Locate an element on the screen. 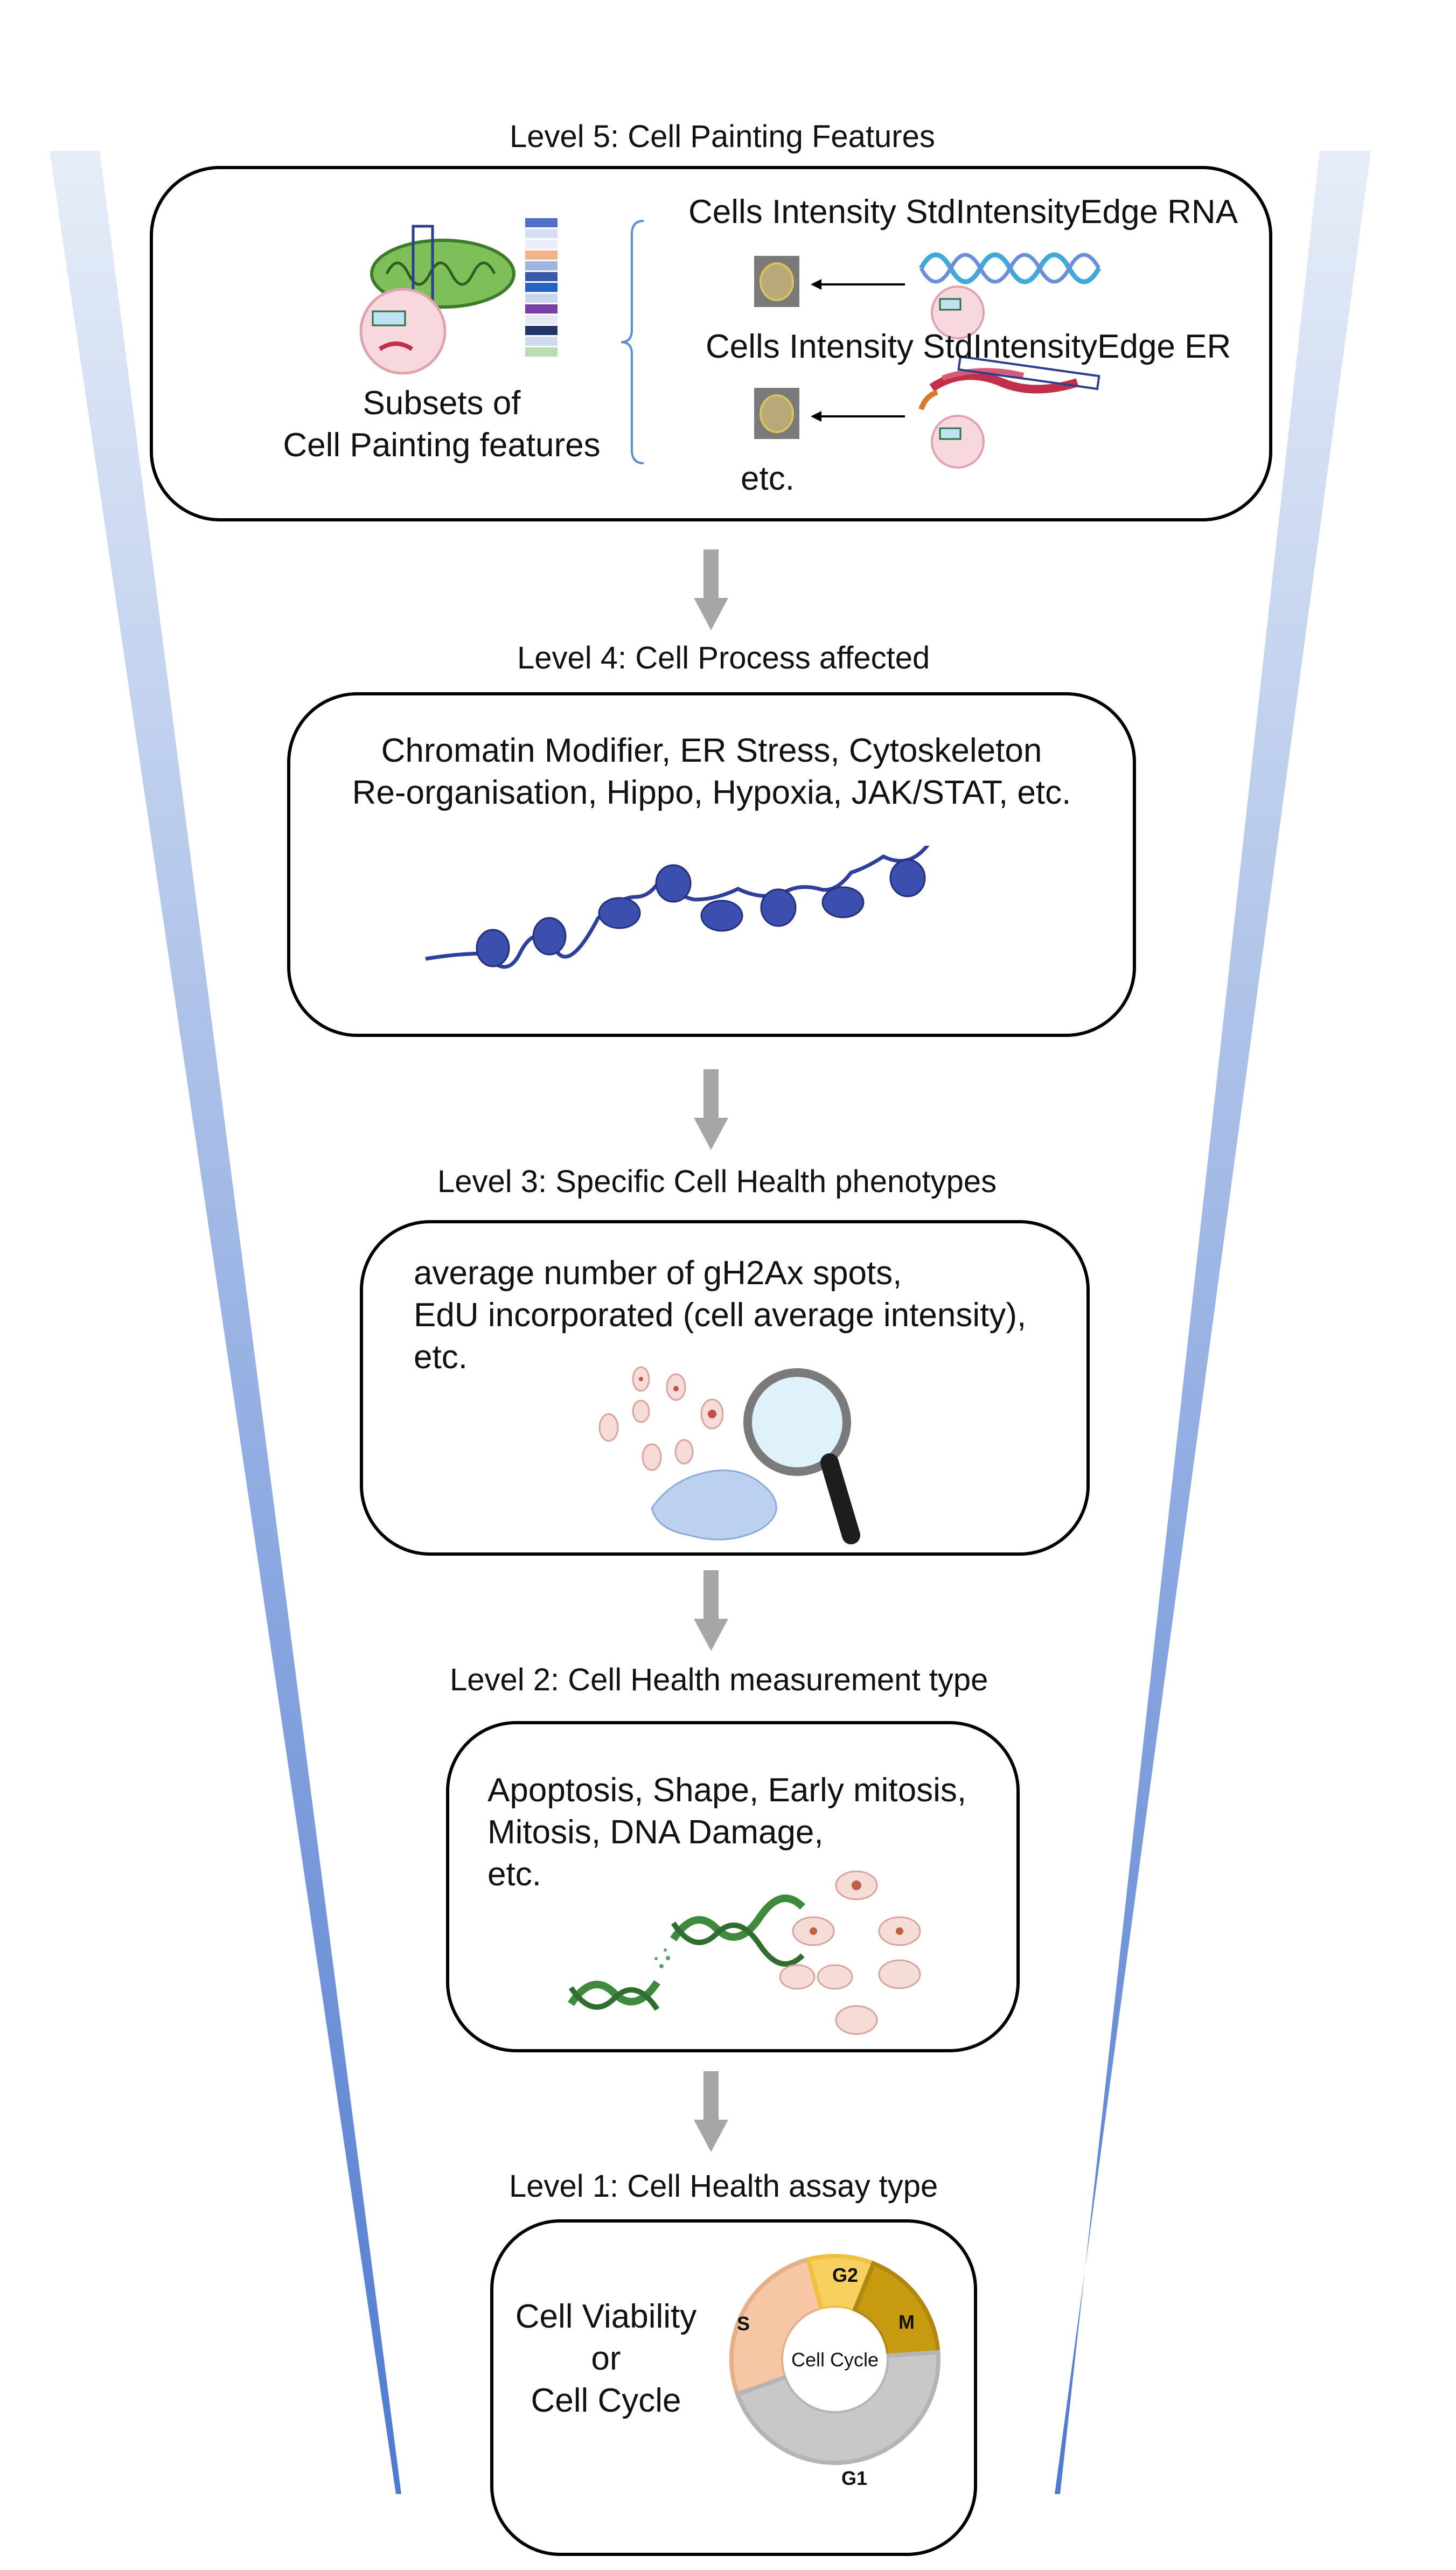 This screenshot has width=1456, height=2570. cycle-phase-g1 is located at coordinates (838, 2407).